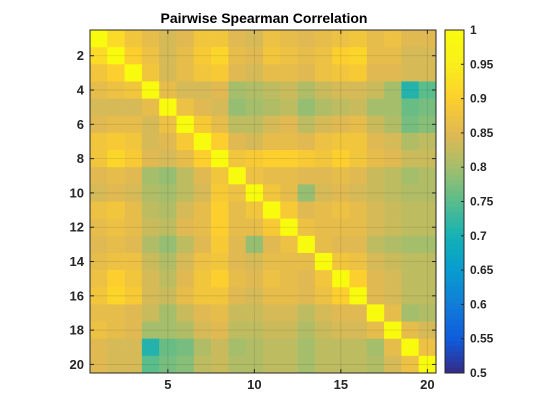  Describe the element at coordinates (482, 202) in the screenshot. I see `colorbar-tick-label: 0.75` at that location.